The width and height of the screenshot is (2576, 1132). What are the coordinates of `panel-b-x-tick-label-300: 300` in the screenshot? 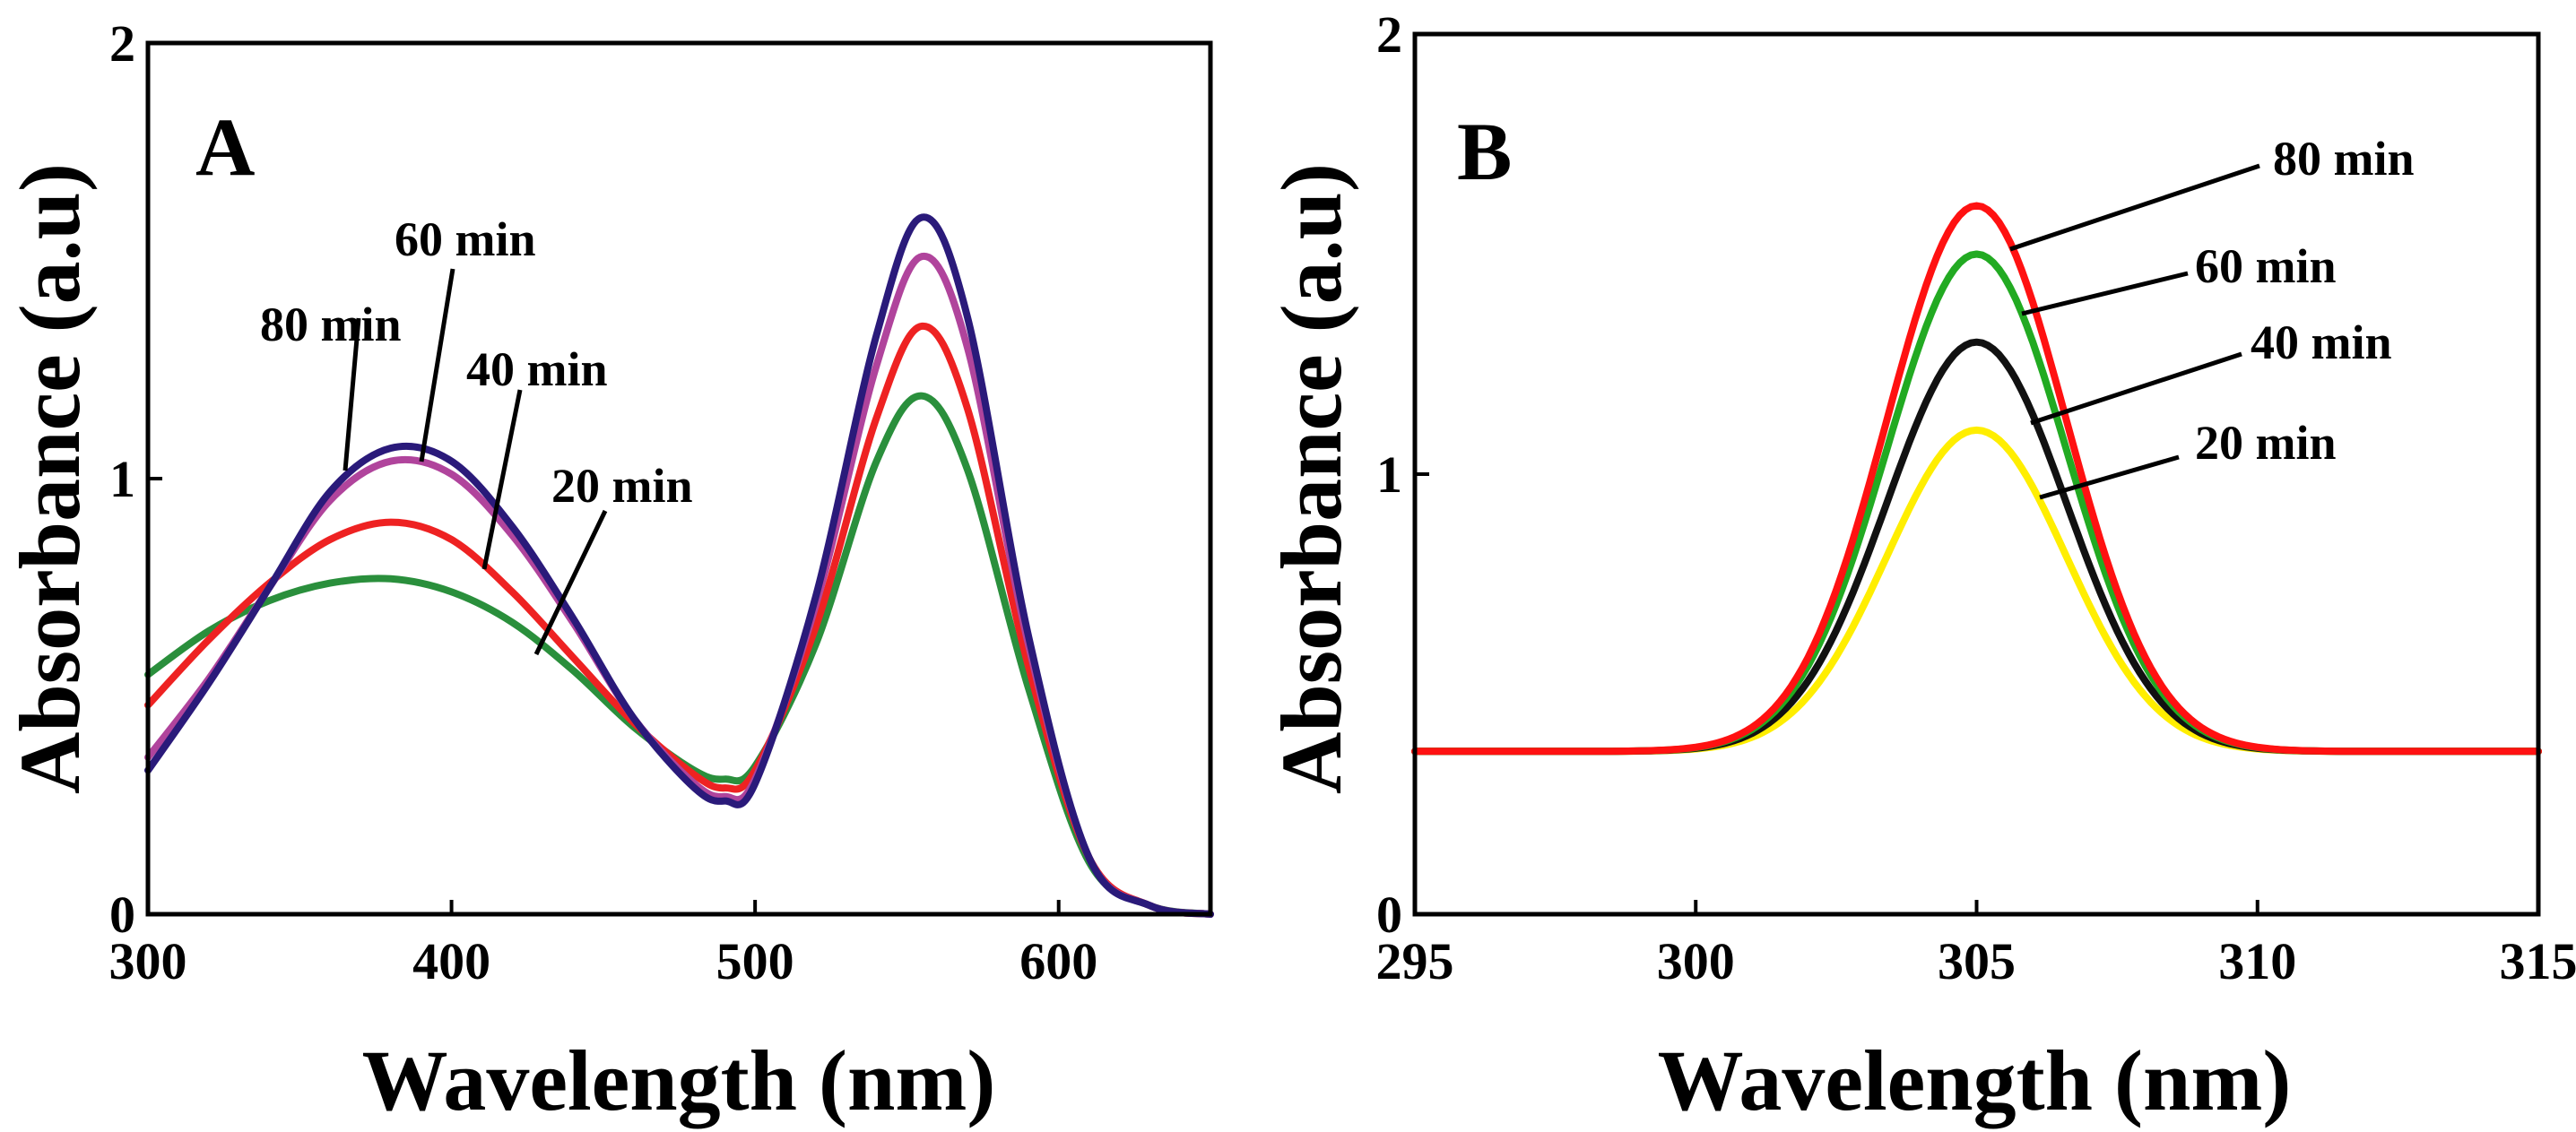 It's located at (1696, 961).